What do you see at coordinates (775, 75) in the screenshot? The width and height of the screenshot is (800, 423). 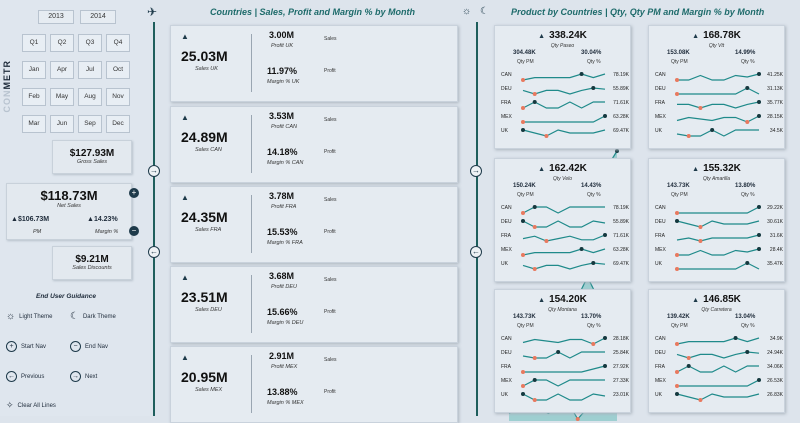 I see `country-qty: 41.25K` at bounding box center [775, 75].